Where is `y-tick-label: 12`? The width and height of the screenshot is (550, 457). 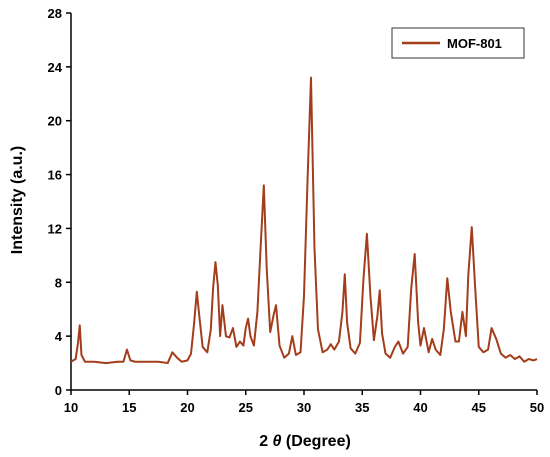
y-tick-label: 12 is located at coordinates (55, 228).